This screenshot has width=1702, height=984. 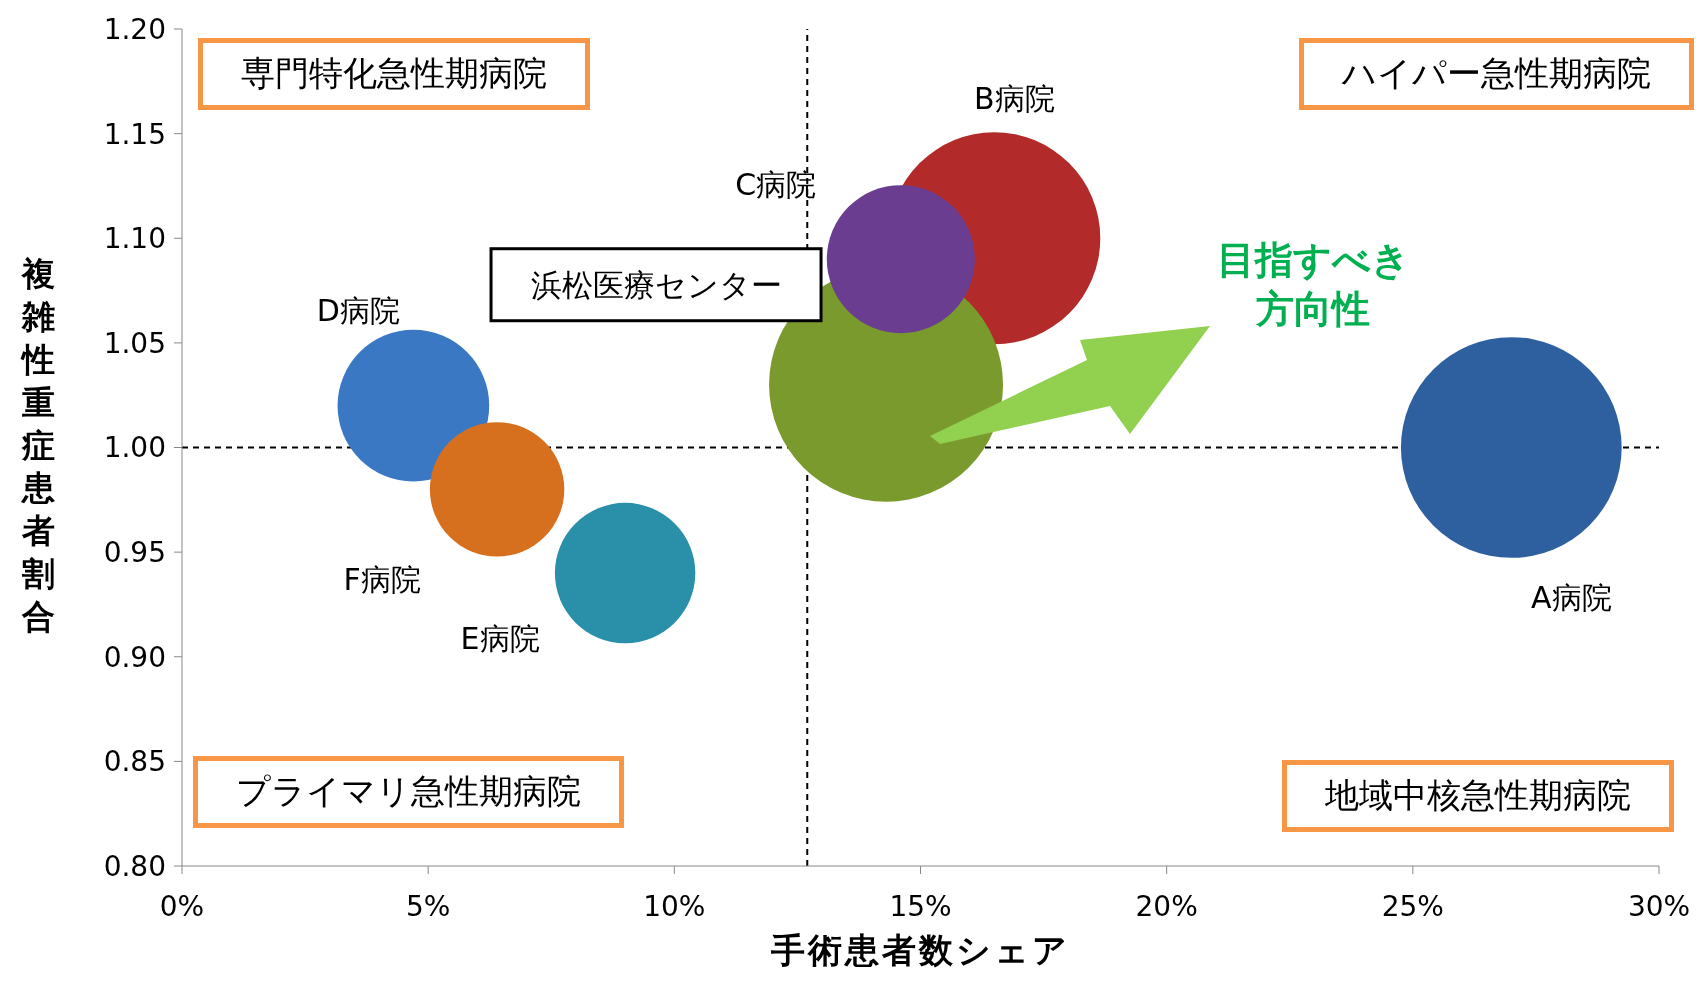 I want to click on x-tick-label: 10%, so click(x=674, y=906).